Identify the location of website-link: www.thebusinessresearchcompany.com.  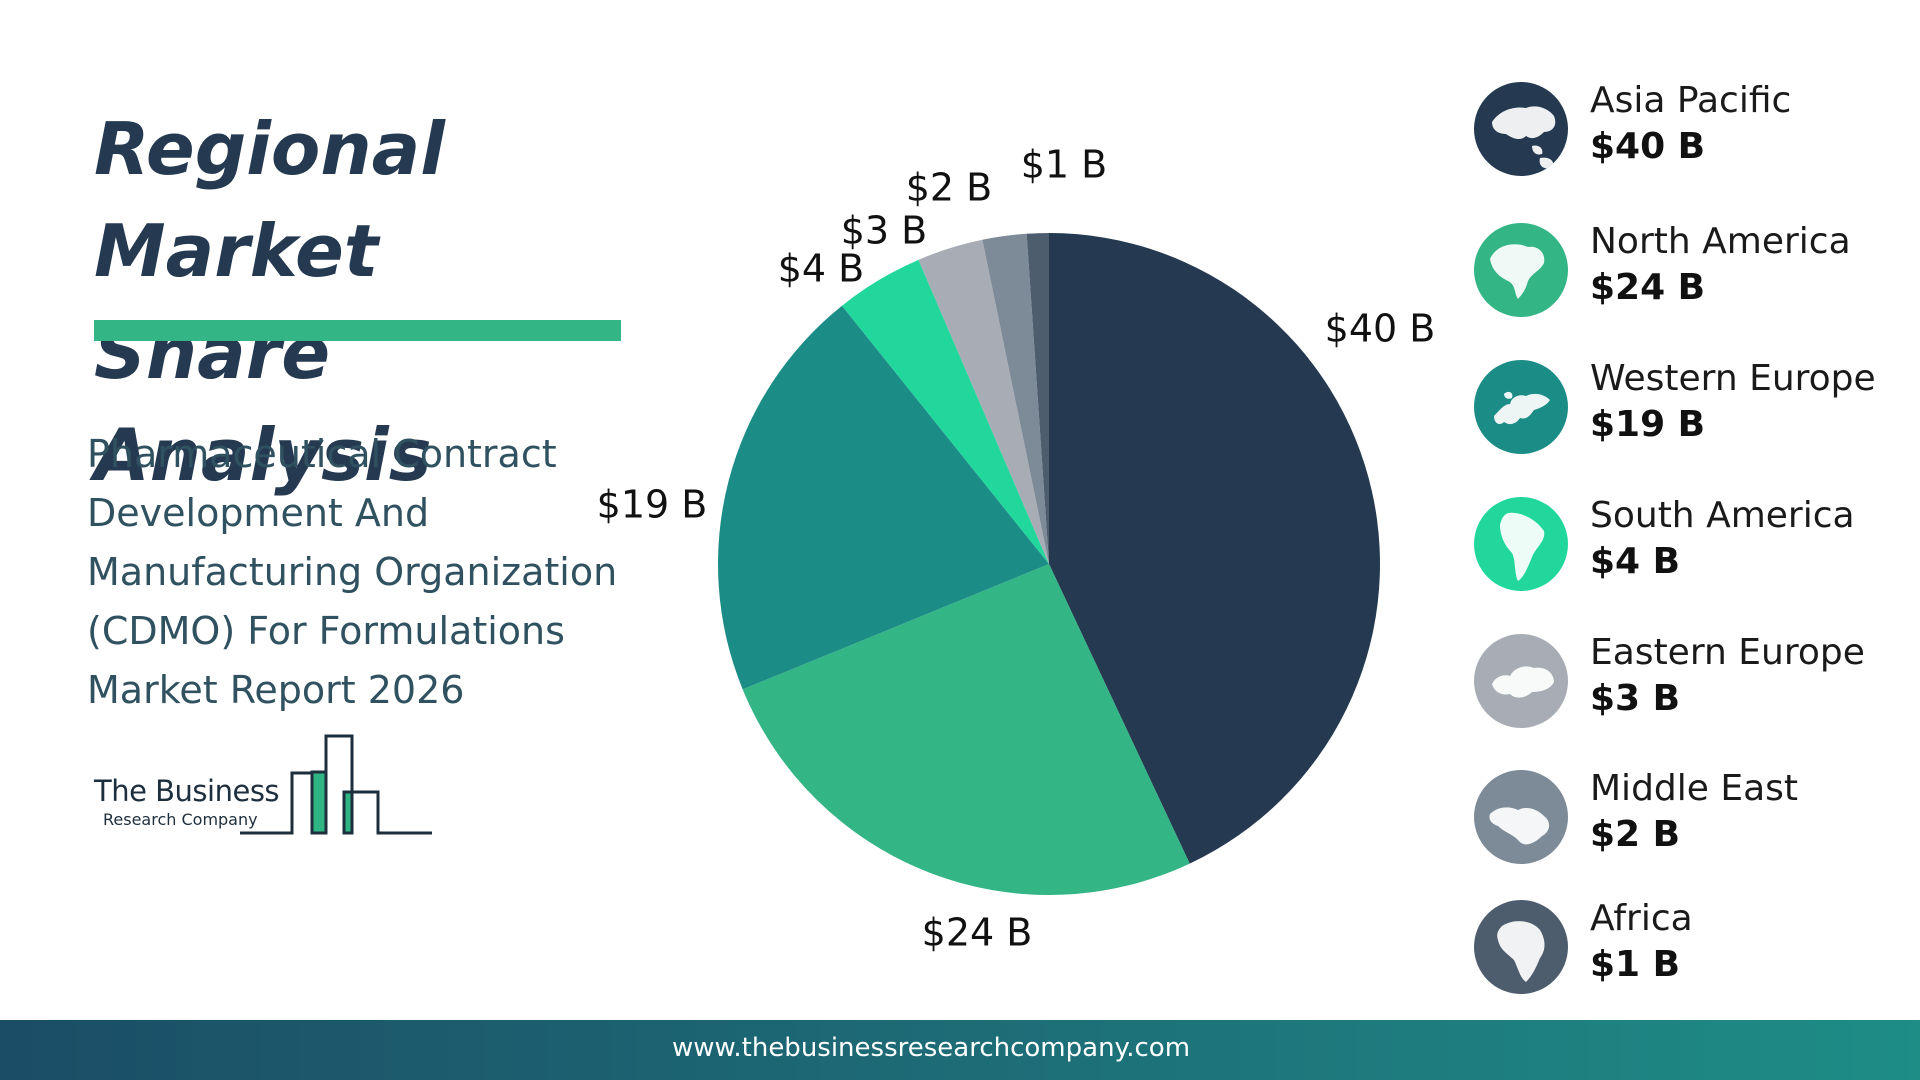
(931, 1048).